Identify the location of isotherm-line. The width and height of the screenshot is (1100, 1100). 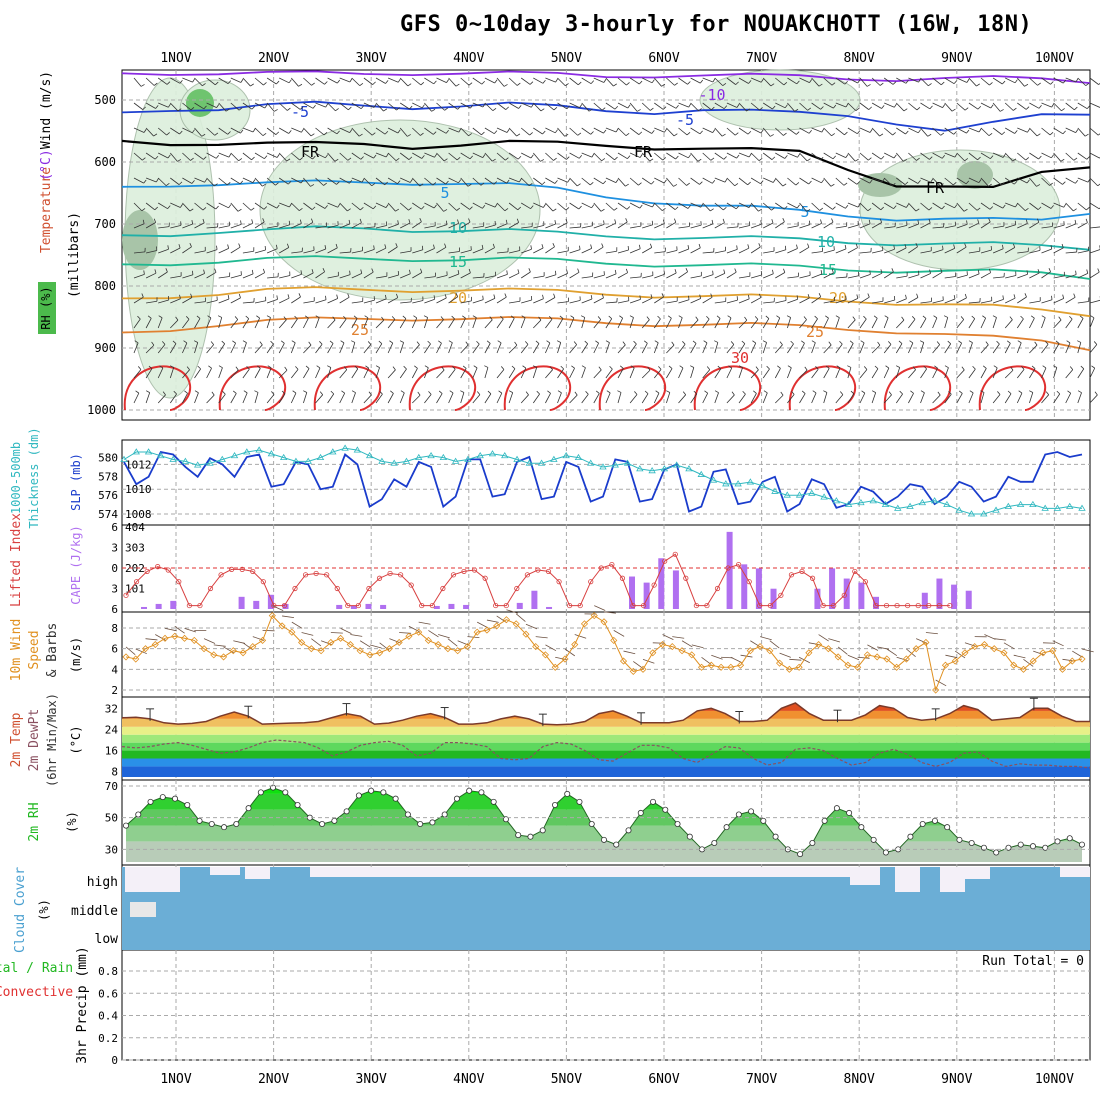
(606, 164).